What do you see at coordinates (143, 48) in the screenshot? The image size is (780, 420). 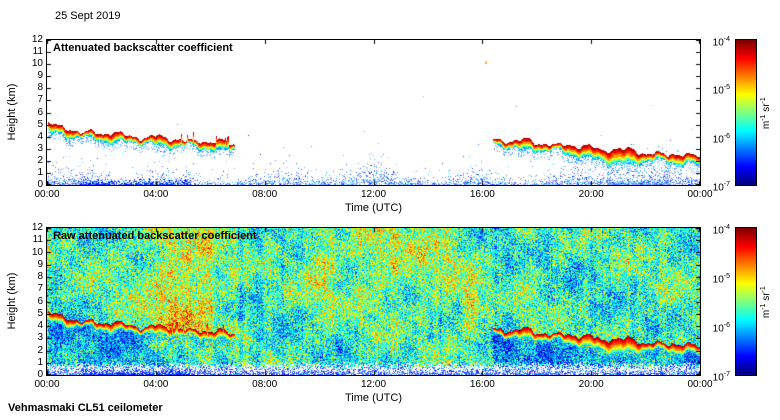 I see `attenuated-panel-title: Attenuated backscatter coefficient` at bounding box center [143, 48].